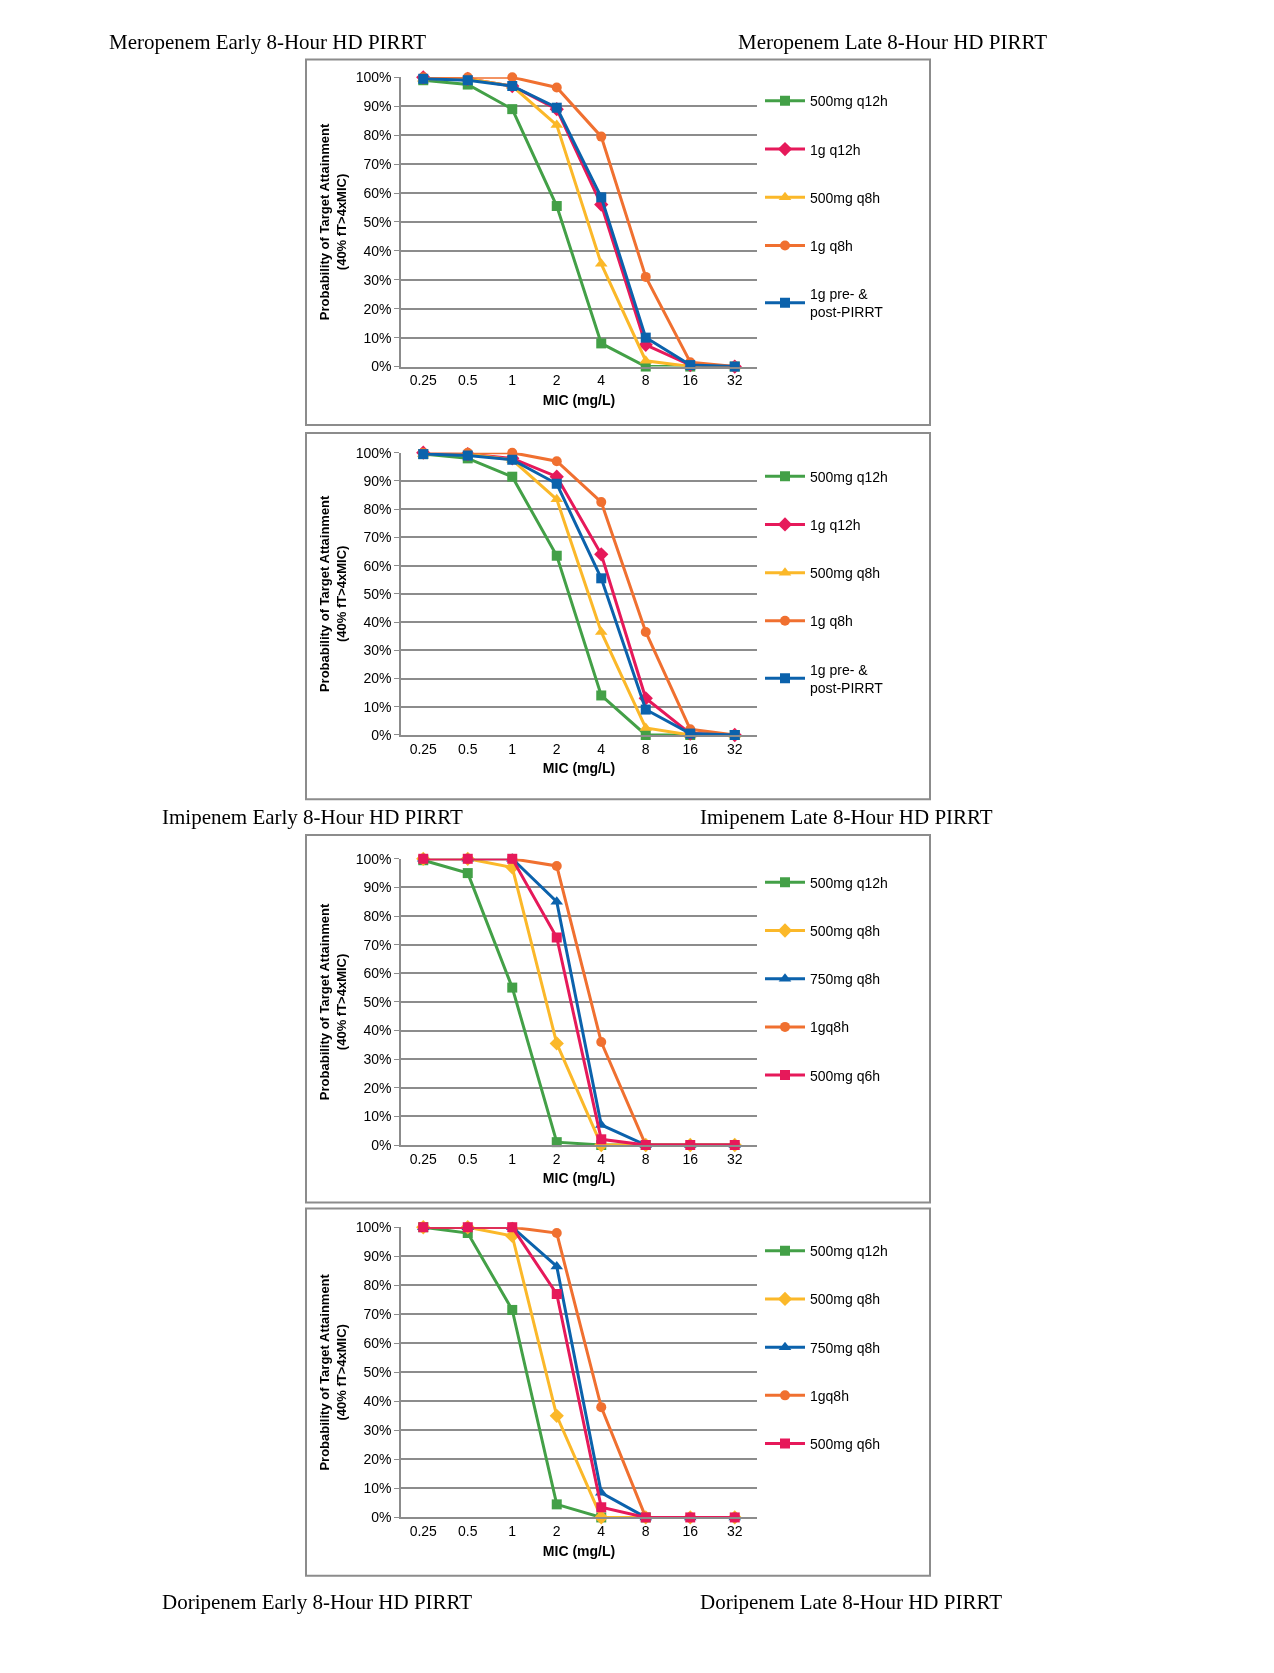  Describe the element at coordinates (831, 621) in the screenshot. I see `legend-label: 1g q8h` at that location.